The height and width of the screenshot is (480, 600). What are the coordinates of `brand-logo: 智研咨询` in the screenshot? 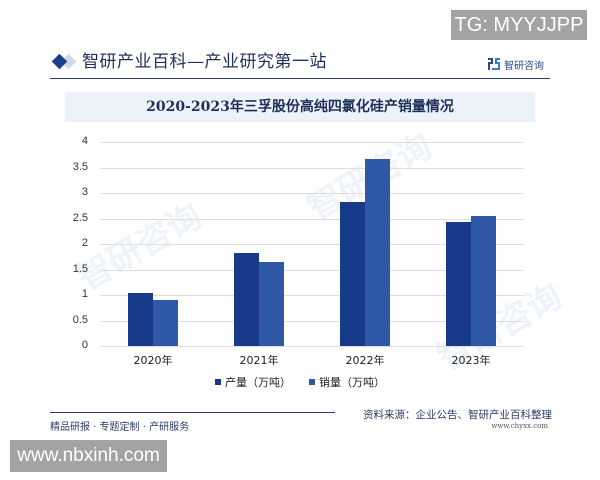 It's located at (516, 64).